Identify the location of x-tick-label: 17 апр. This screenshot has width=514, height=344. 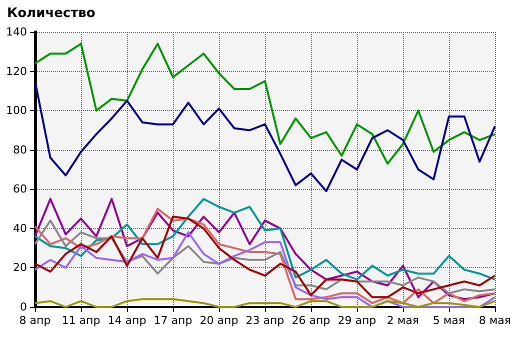
(173, 320).